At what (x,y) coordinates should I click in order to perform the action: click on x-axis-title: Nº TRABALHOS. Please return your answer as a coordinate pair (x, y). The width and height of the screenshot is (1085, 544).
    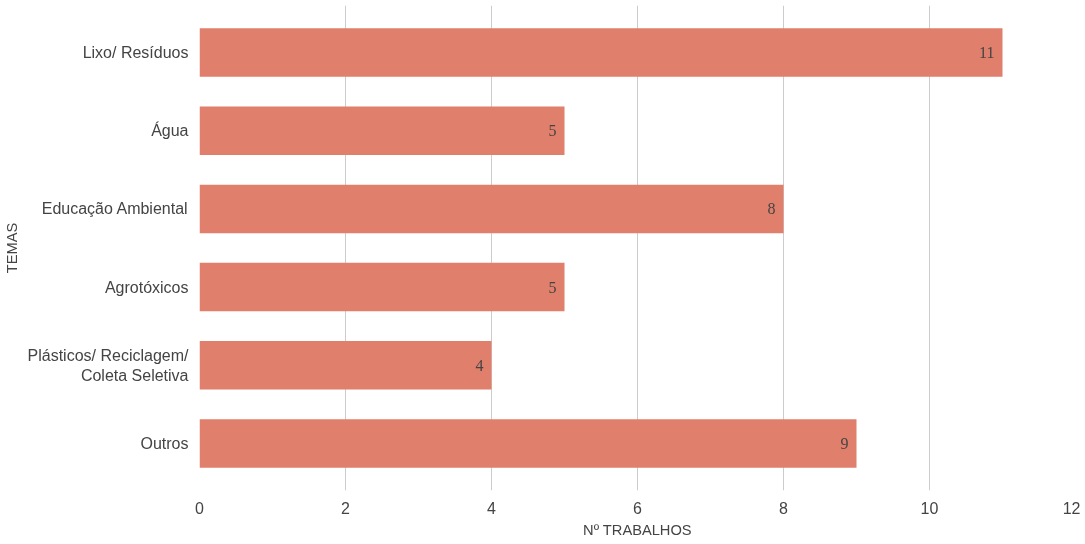
    Looking at the image, I should click on (637, 529).